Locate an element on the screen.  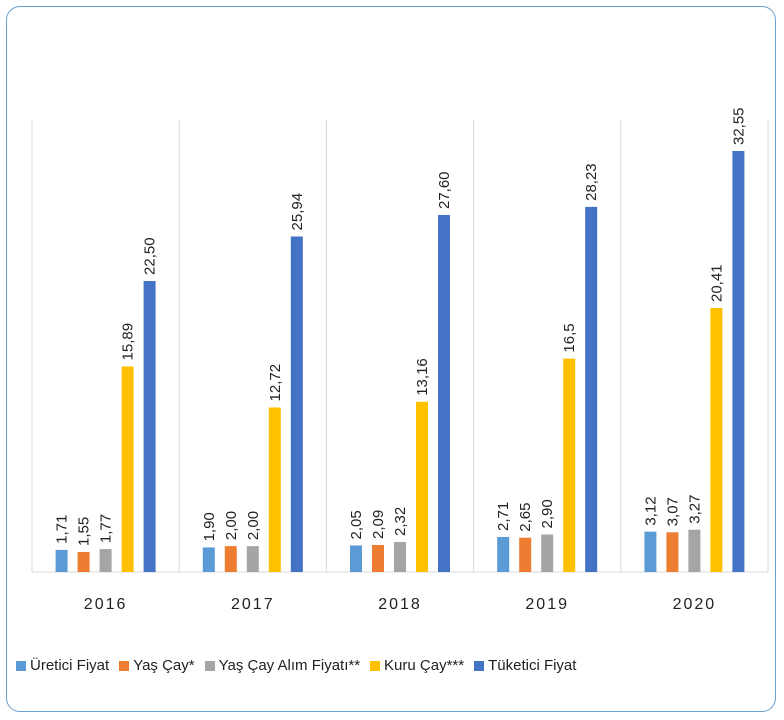
legend-item: Üretici Fiyat is located at coordinates (62, 665).